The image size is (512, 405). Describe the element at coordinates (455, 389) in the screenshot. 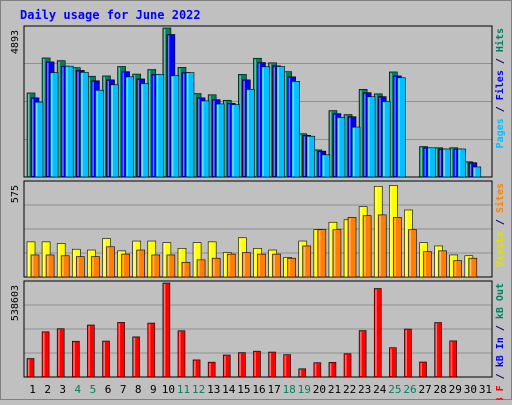

I see `x-tick-label: 29` at that location.